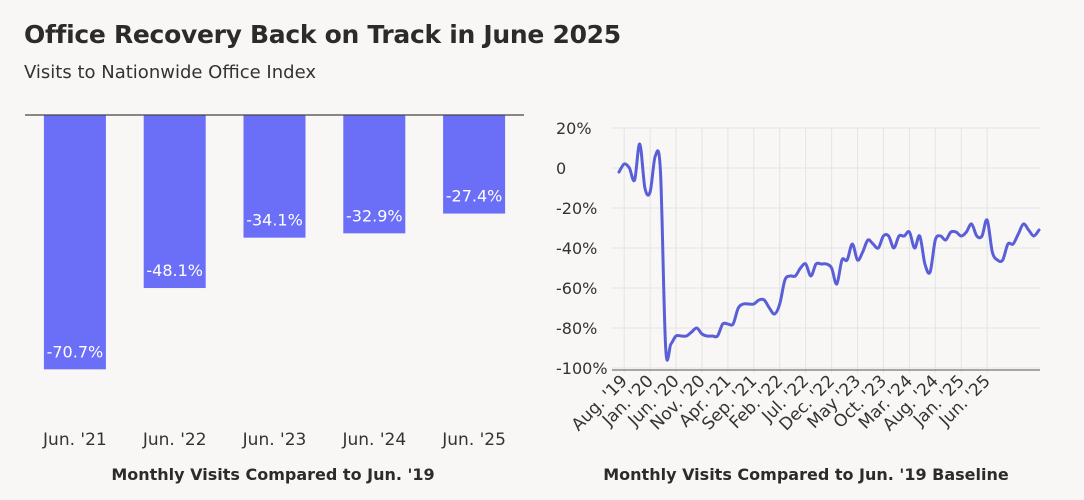  I want to click on line-y-tick-label-5: -80%, so click(576, 328).